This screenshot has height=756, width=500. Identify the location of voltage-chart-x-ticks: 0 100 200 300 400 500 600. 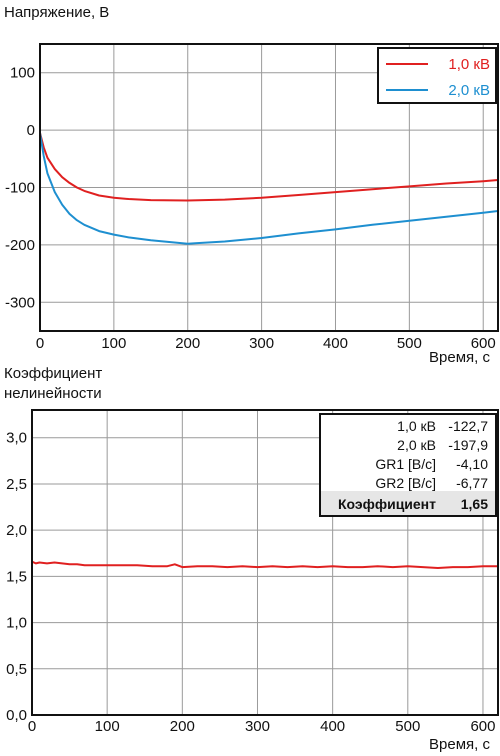
(266, 343).